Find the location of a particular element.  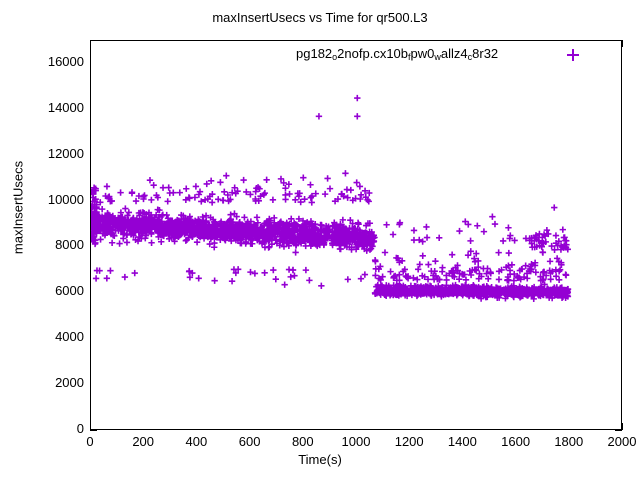

x-axis-label: Time(s) is located at coordinates (320, 459).